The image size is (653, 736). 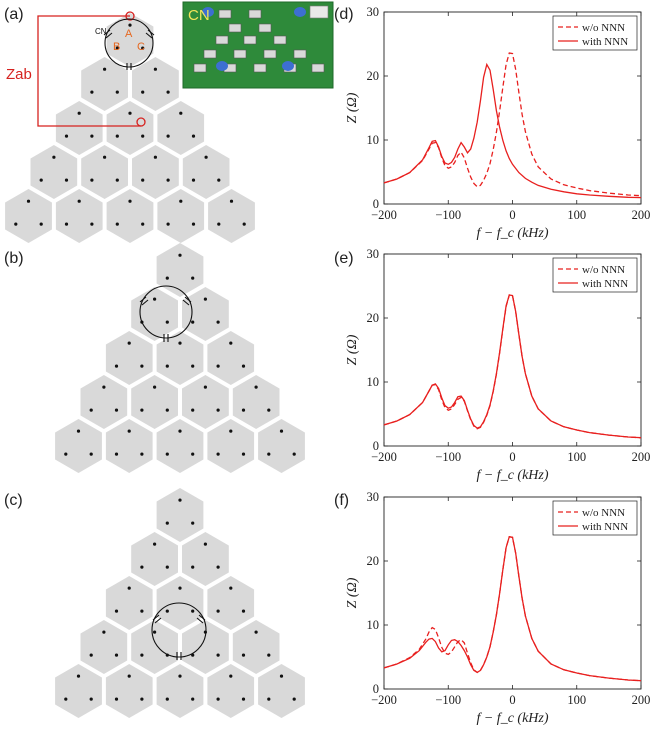 I want to click on inductor-coil, so click(x=222, y=66).